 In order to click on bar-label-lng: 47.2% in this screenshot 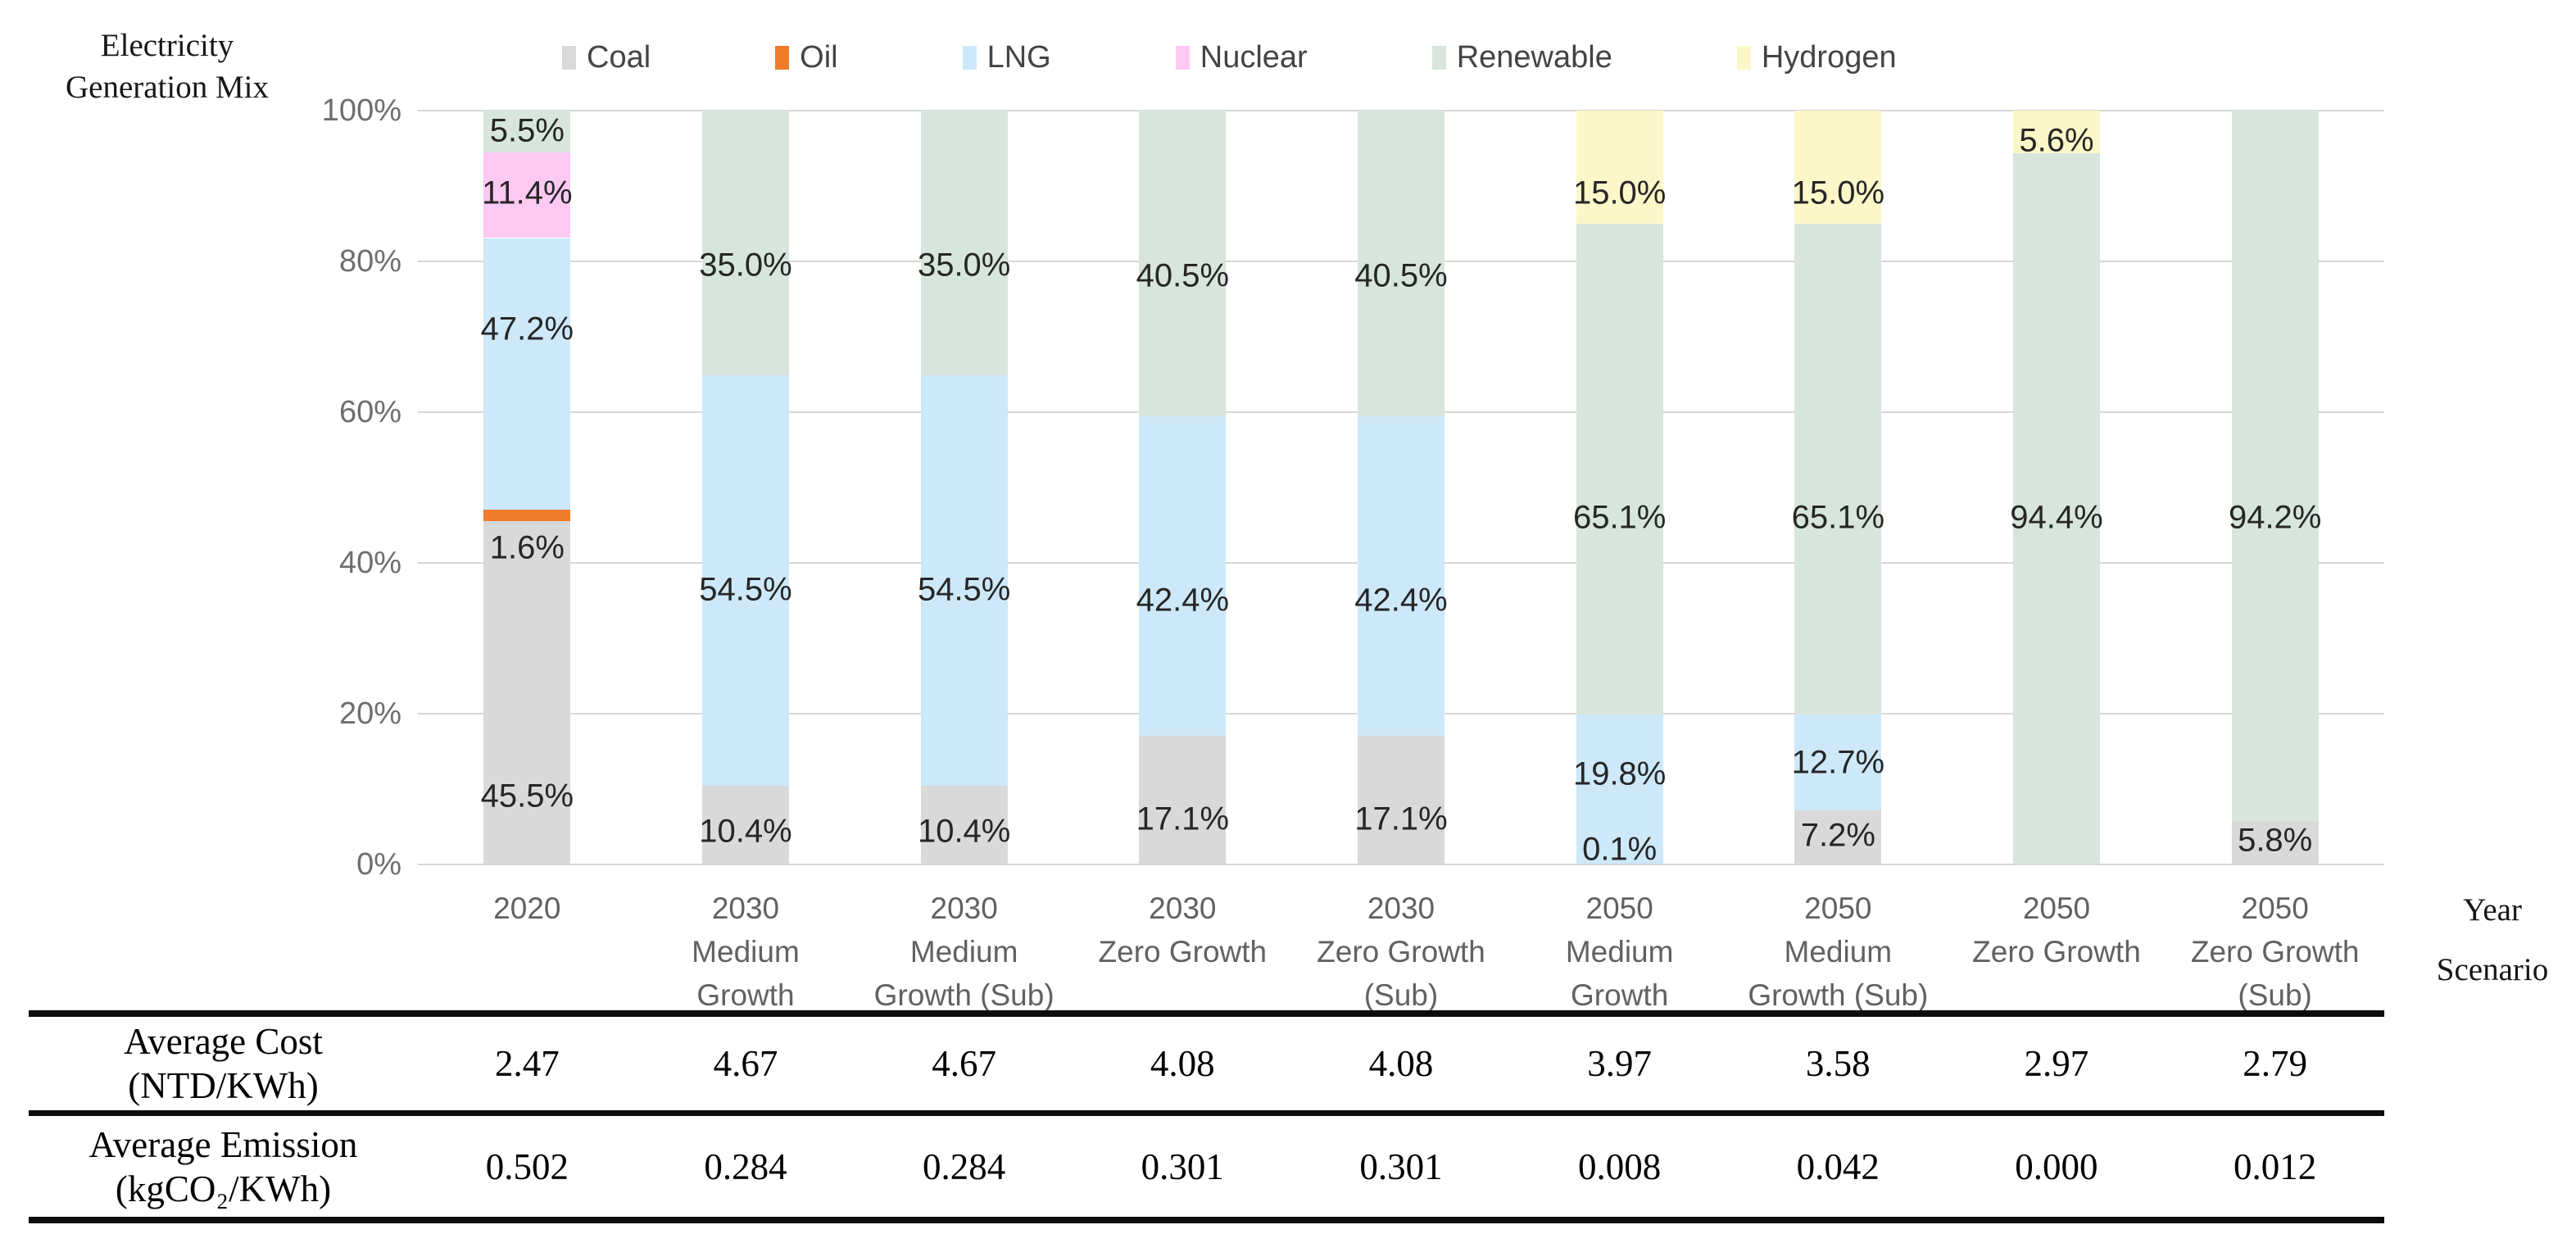, I will do `click(527, 329)`.